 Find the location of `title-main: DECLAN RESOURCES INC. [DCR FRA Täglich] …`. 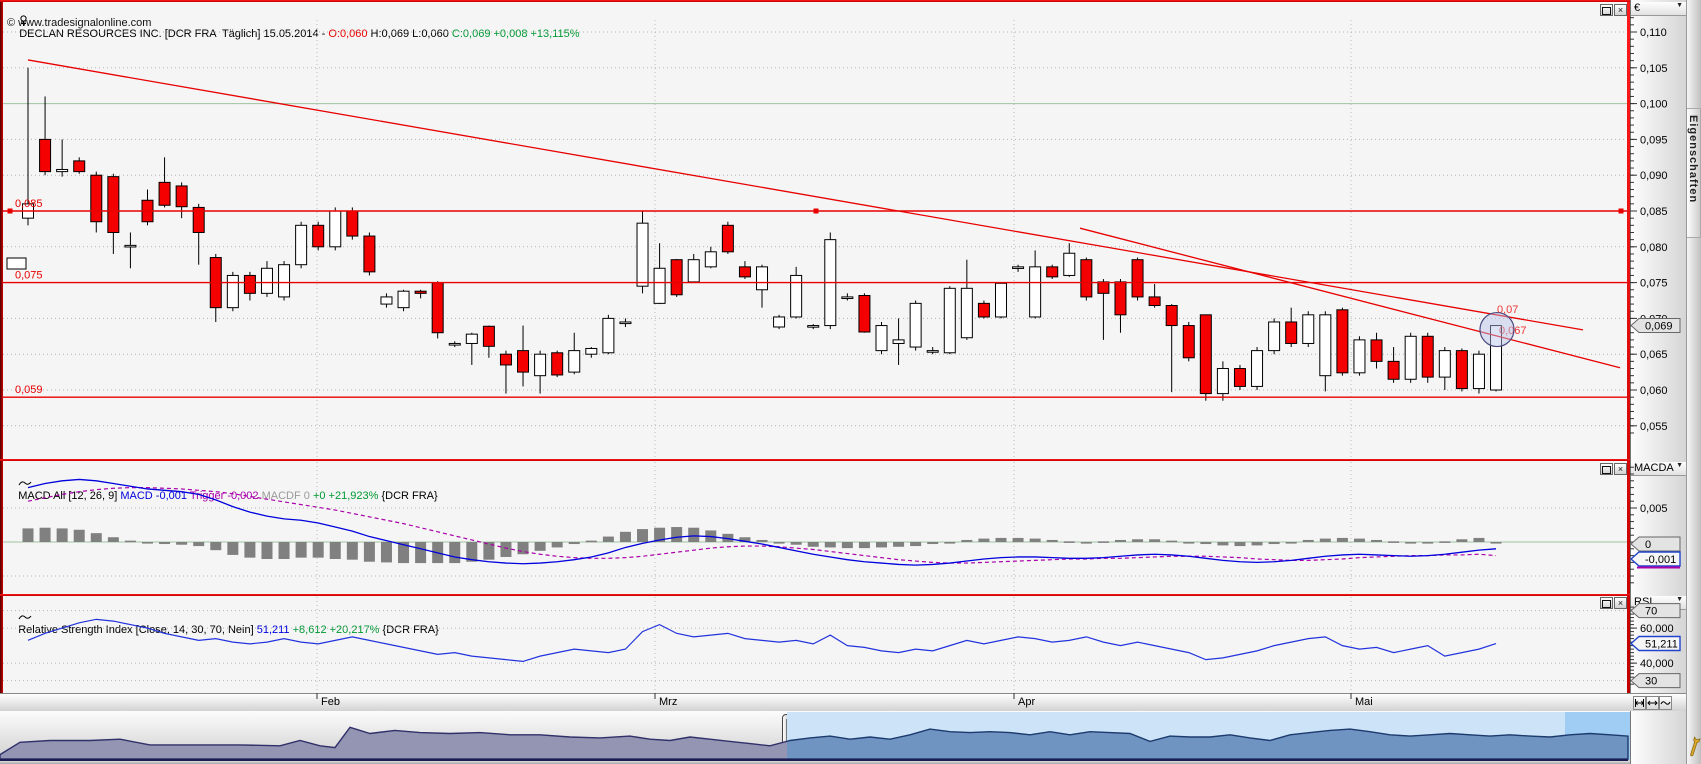

title-main: DECLAN RESOURCES INC. [DCR FRA Täglich] … is located at coordinates (174, 34).